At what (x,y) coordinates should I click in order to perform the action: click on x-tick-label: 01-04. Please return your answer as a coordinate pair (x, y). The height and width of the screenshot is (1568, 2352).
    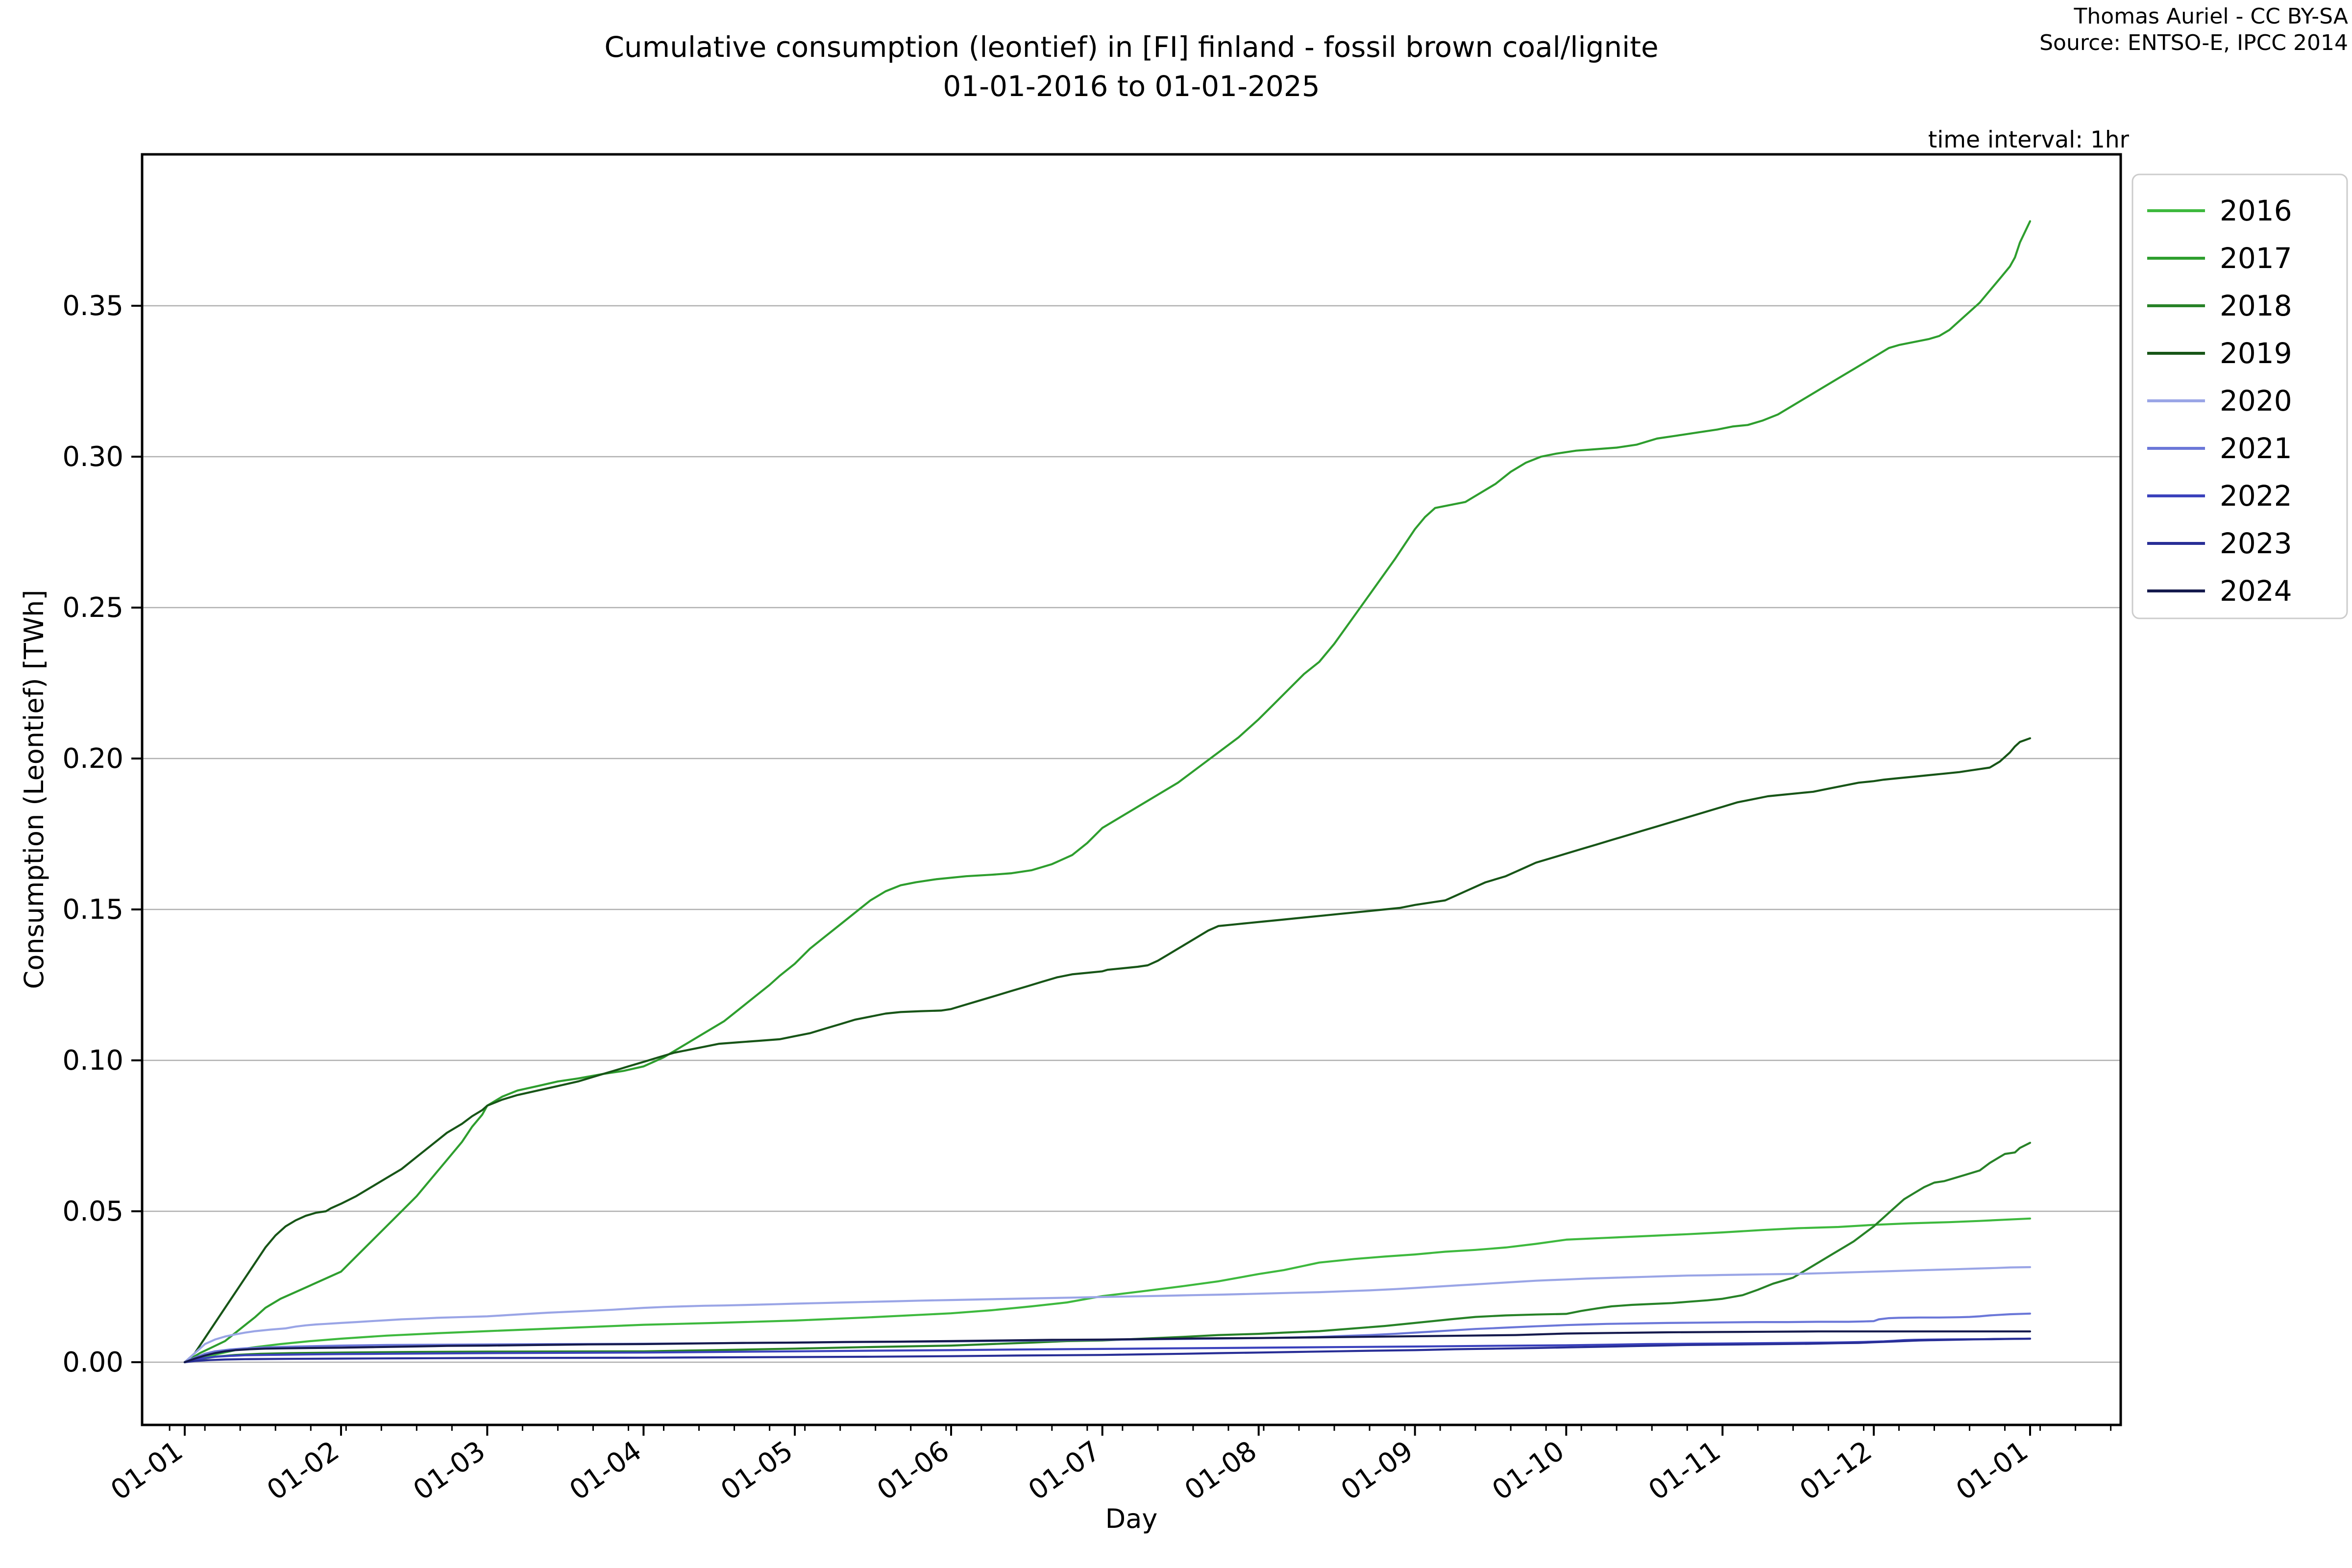
    Looking at the image, I should click on (606, 1471).